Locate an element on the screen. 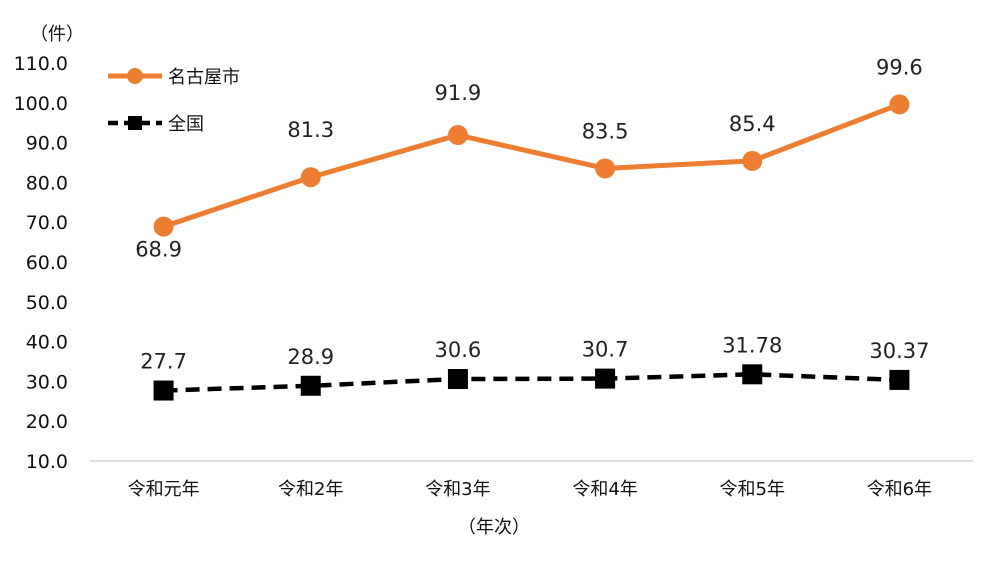 This screenshot has width=1008, height=574. data-label: 27.7 is located at coordinates (163, 362).